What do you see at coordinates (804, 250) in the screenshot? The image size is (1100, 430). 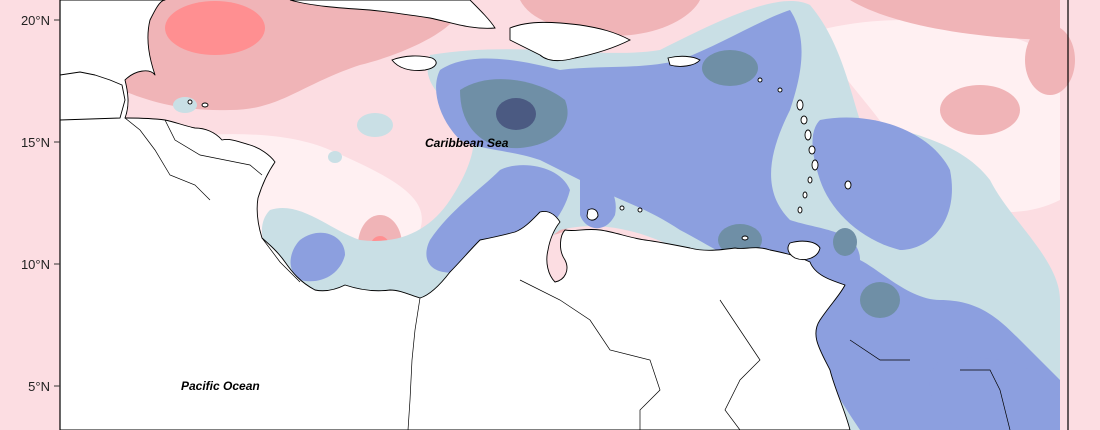 I see `trinidad` at bounding box center [804, 250].